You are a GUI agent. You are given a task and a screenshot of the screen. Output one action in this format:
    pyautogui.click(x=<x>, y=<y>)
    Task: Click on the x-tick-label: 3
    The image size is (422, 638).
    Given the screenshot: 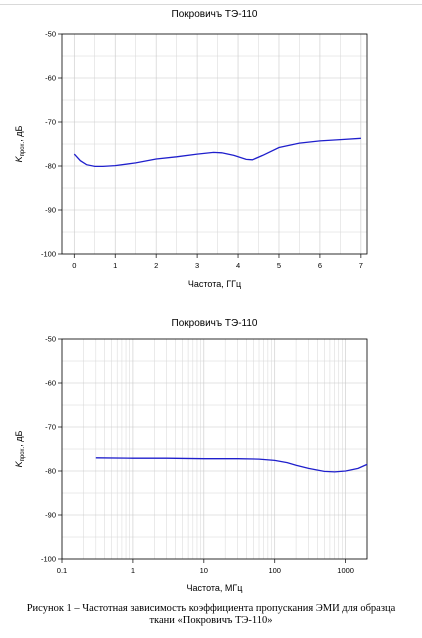 What is the action you would take?
    pyautogui.click(x=197, y=265)
    